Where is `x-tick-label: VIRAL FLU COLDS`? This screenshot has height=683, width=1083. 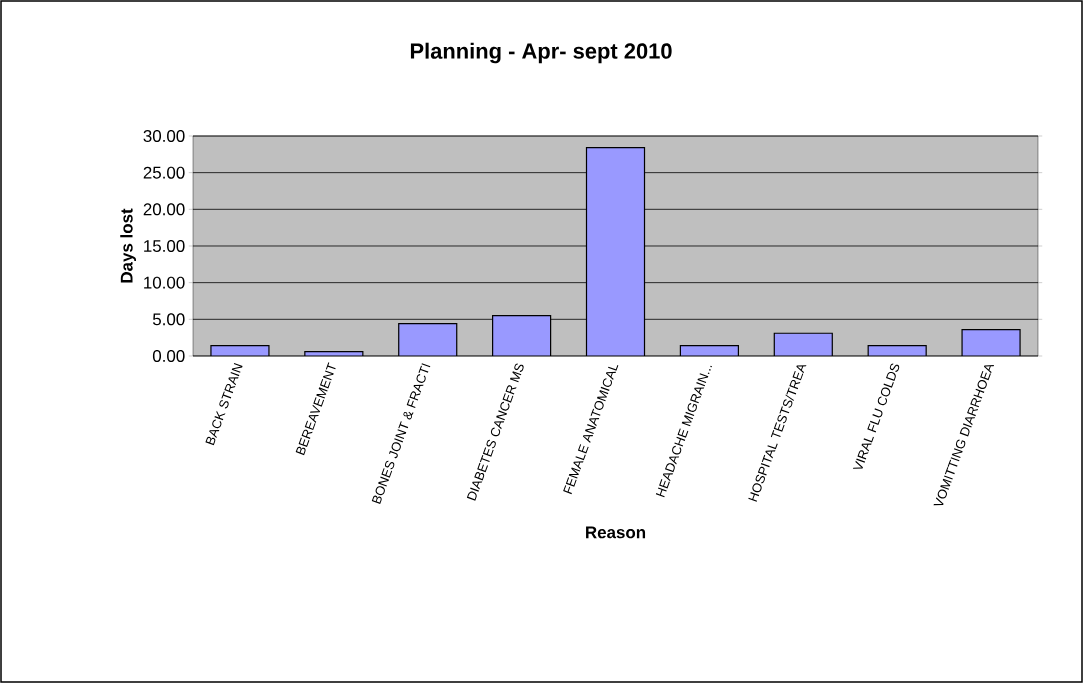
x-tick-label: VIRAL FLU COLDS is located at coordinates (876, 416).